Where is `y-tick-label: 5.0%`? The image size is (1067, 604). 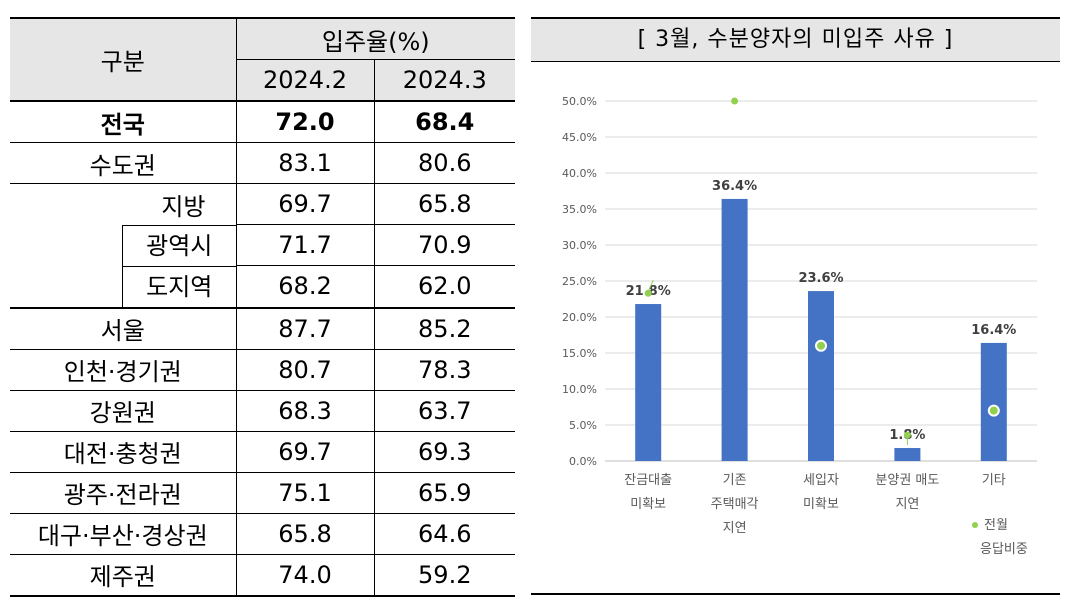
y-tick-label: 5.0% is located at coordinates (583, 425).